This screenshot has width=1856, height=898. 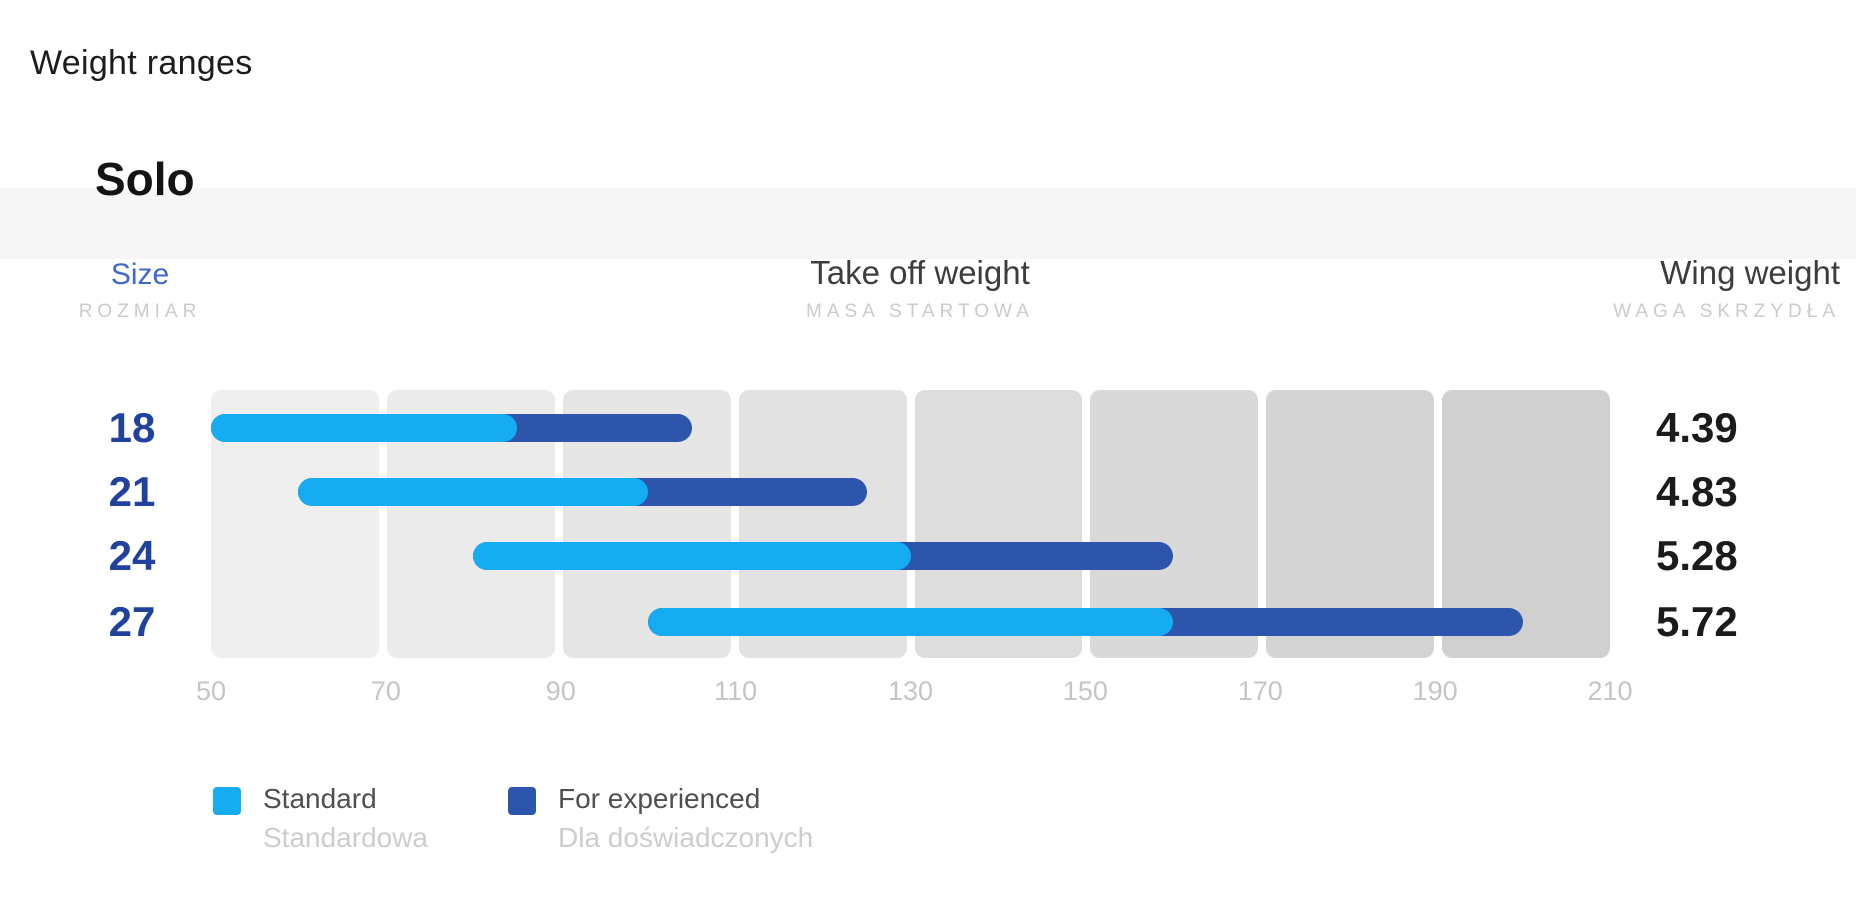 What do you see at coordinates (686, 837) in the screenshot?
I see `legend-experienced-sublabel: Dla doświadczonych` at bounding box center [686, 837].